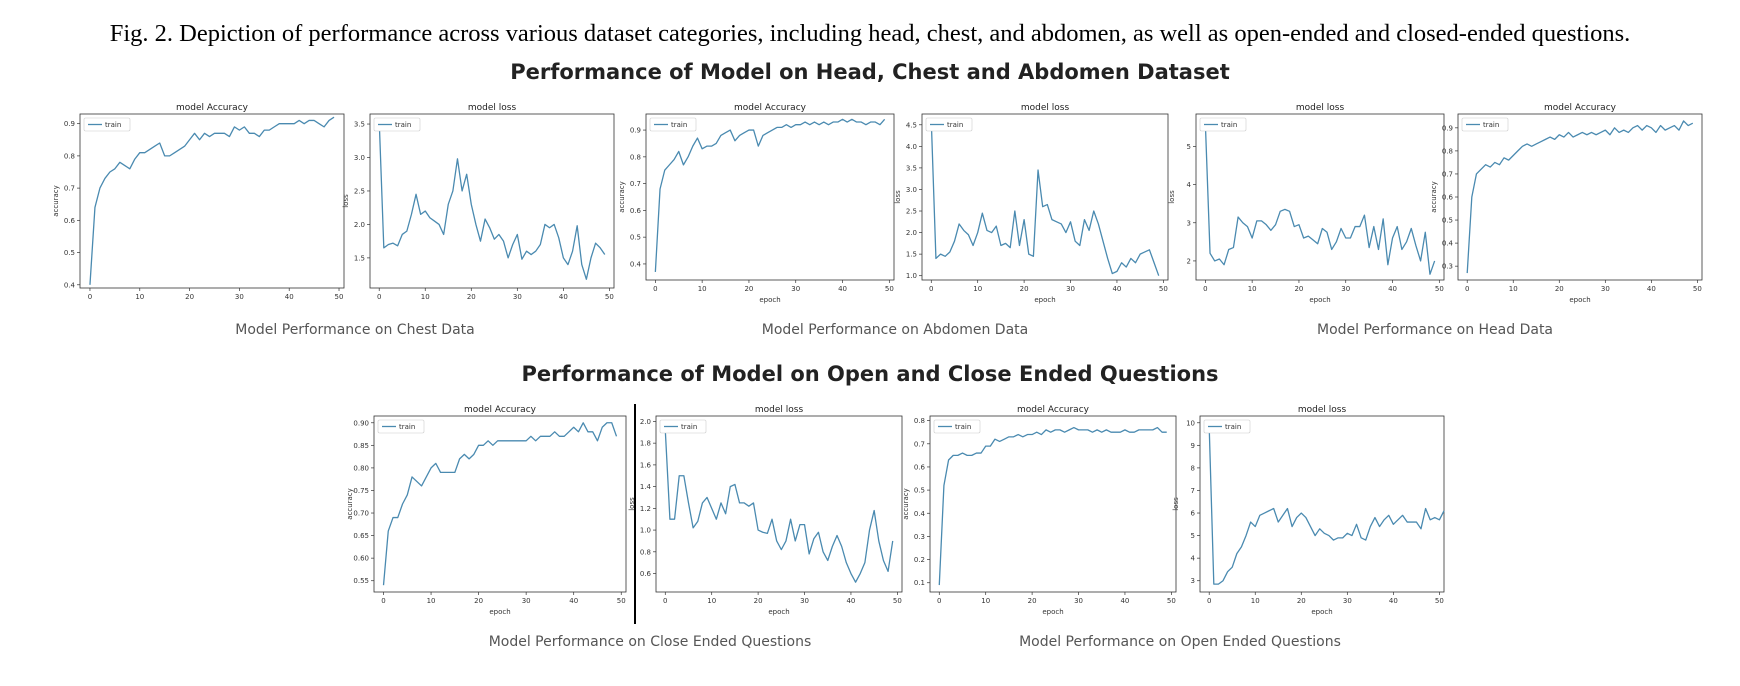 Image resolution: width=1740 pixels, height=686 pixels. Describe the element at coordinates (646, 487) in the screenshot. I see `y-tick-label: 1.4` at that location.